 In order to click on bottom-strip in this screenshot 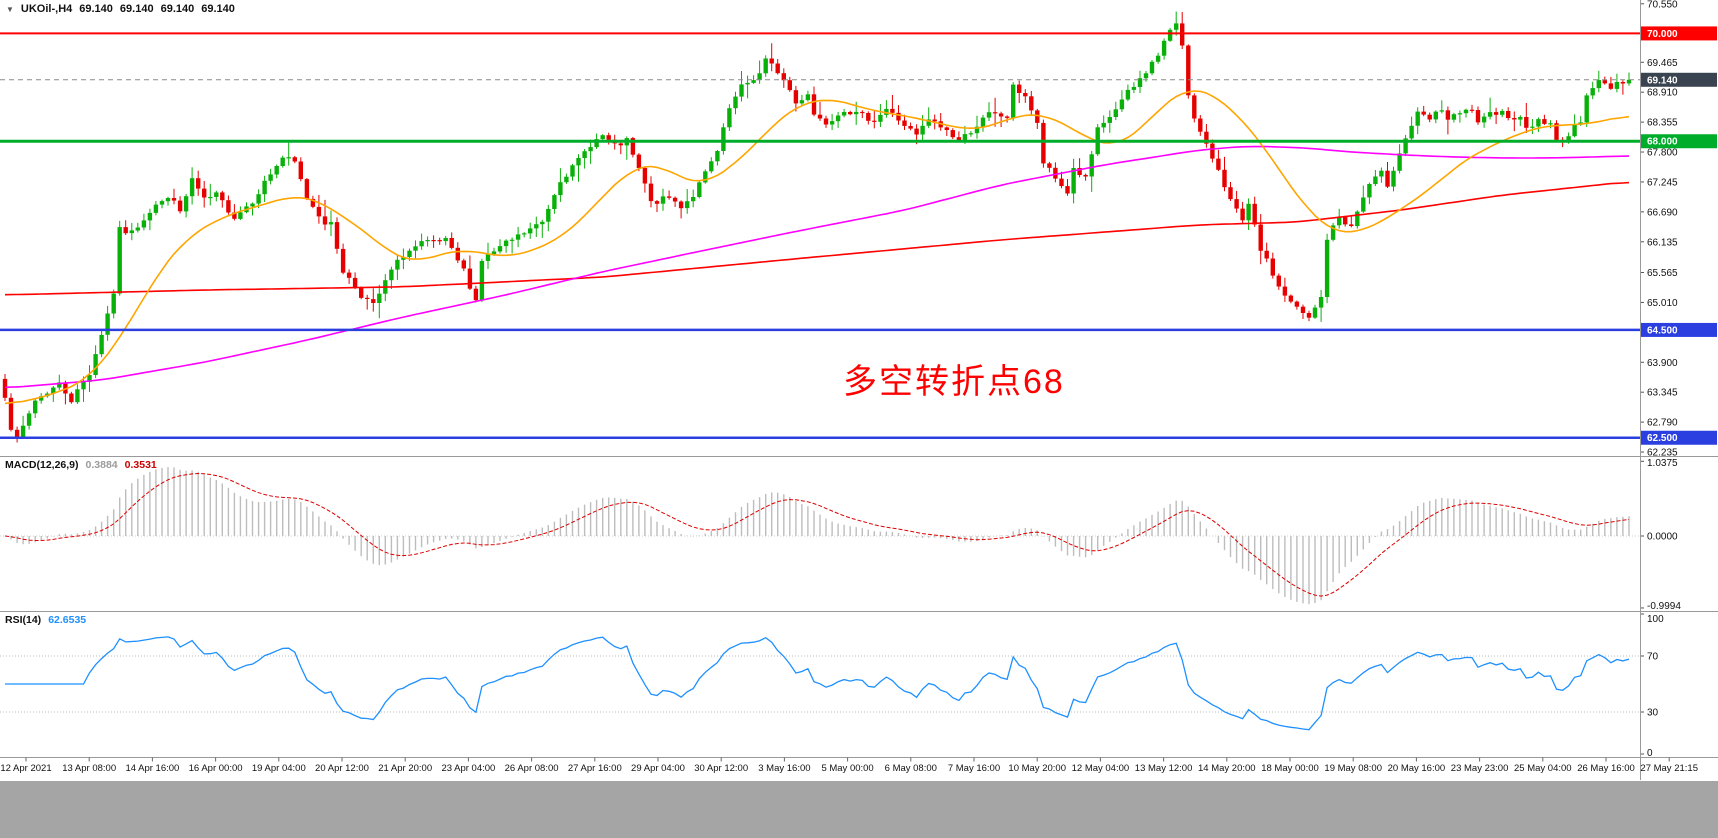, I will do `click(859, 809)`.